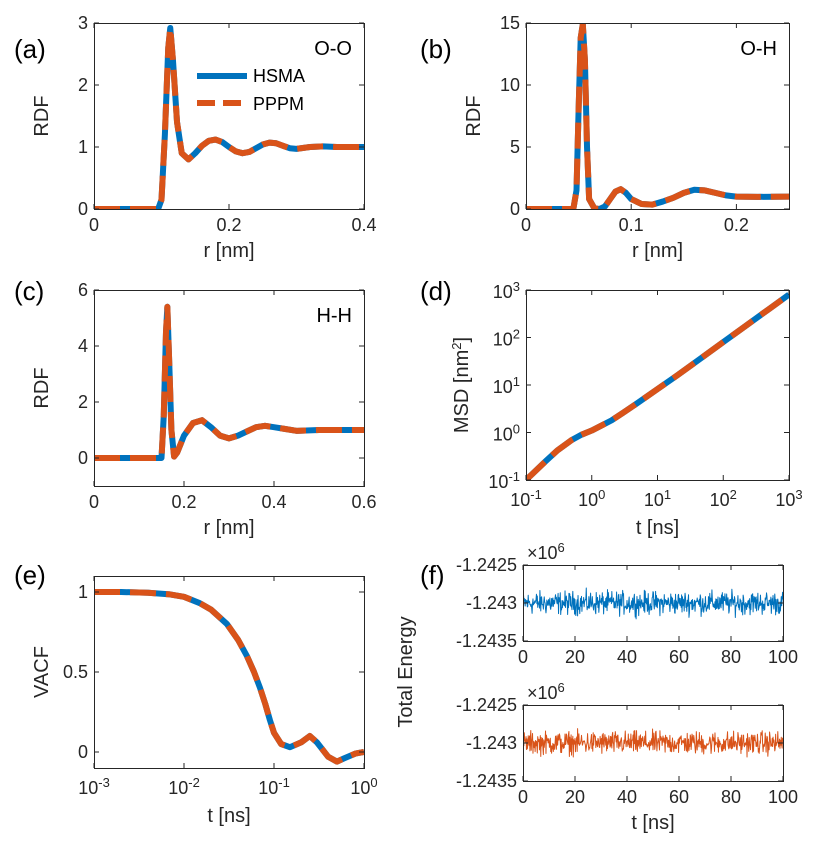  I want to click on y-tick-label: 10¹, so click(506, 386).